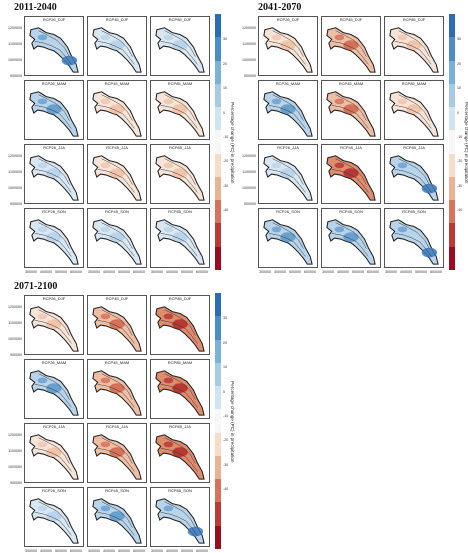 This screenshot has height=553, width=468. Describe the element at coordinates (117, 362) in the screenshot. I see `panel-title: RCP45_MAM` at that location.